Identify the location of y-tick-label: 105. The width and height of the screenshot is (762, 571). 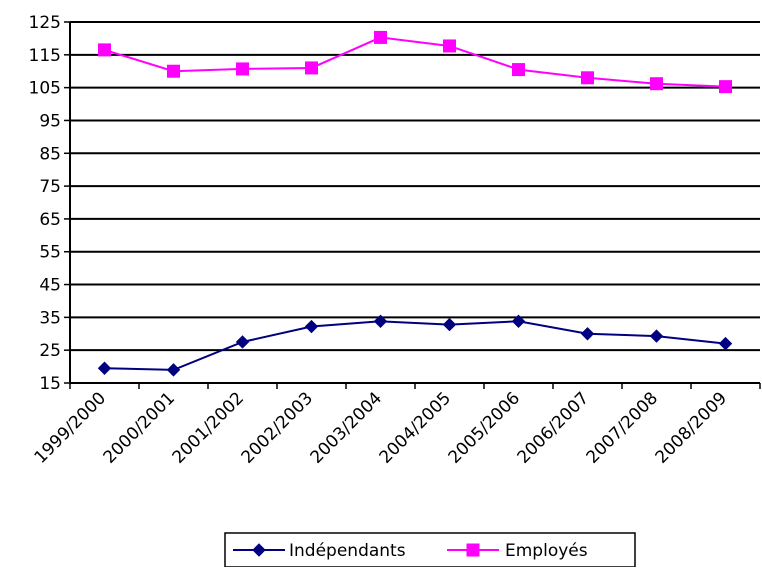
(45, 89).